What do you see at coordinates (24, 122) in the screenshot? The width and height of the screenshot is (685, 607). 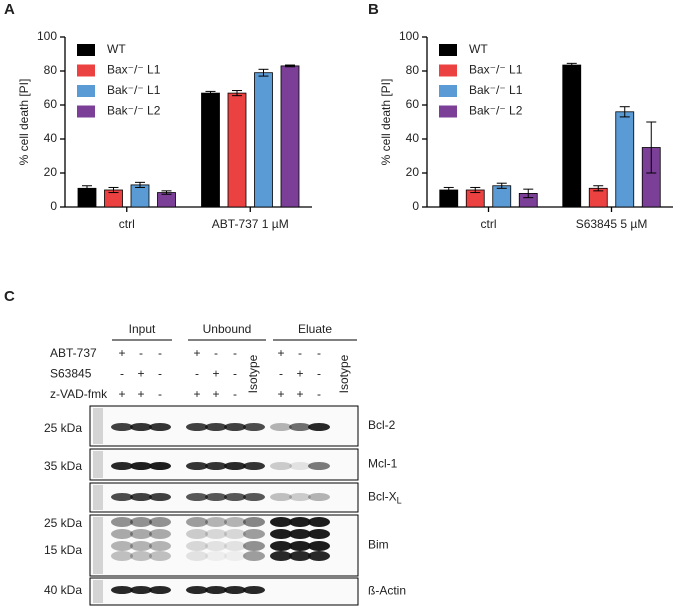 I see `y-axis-label: % cell death [PI]` at bounding box center [24, 122].